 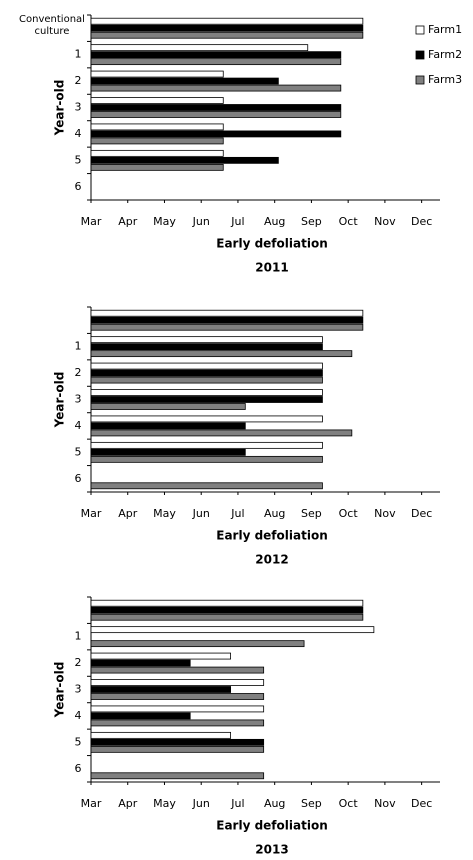 I want to click on legend-label: Farm2, so click(x=445, y=54).